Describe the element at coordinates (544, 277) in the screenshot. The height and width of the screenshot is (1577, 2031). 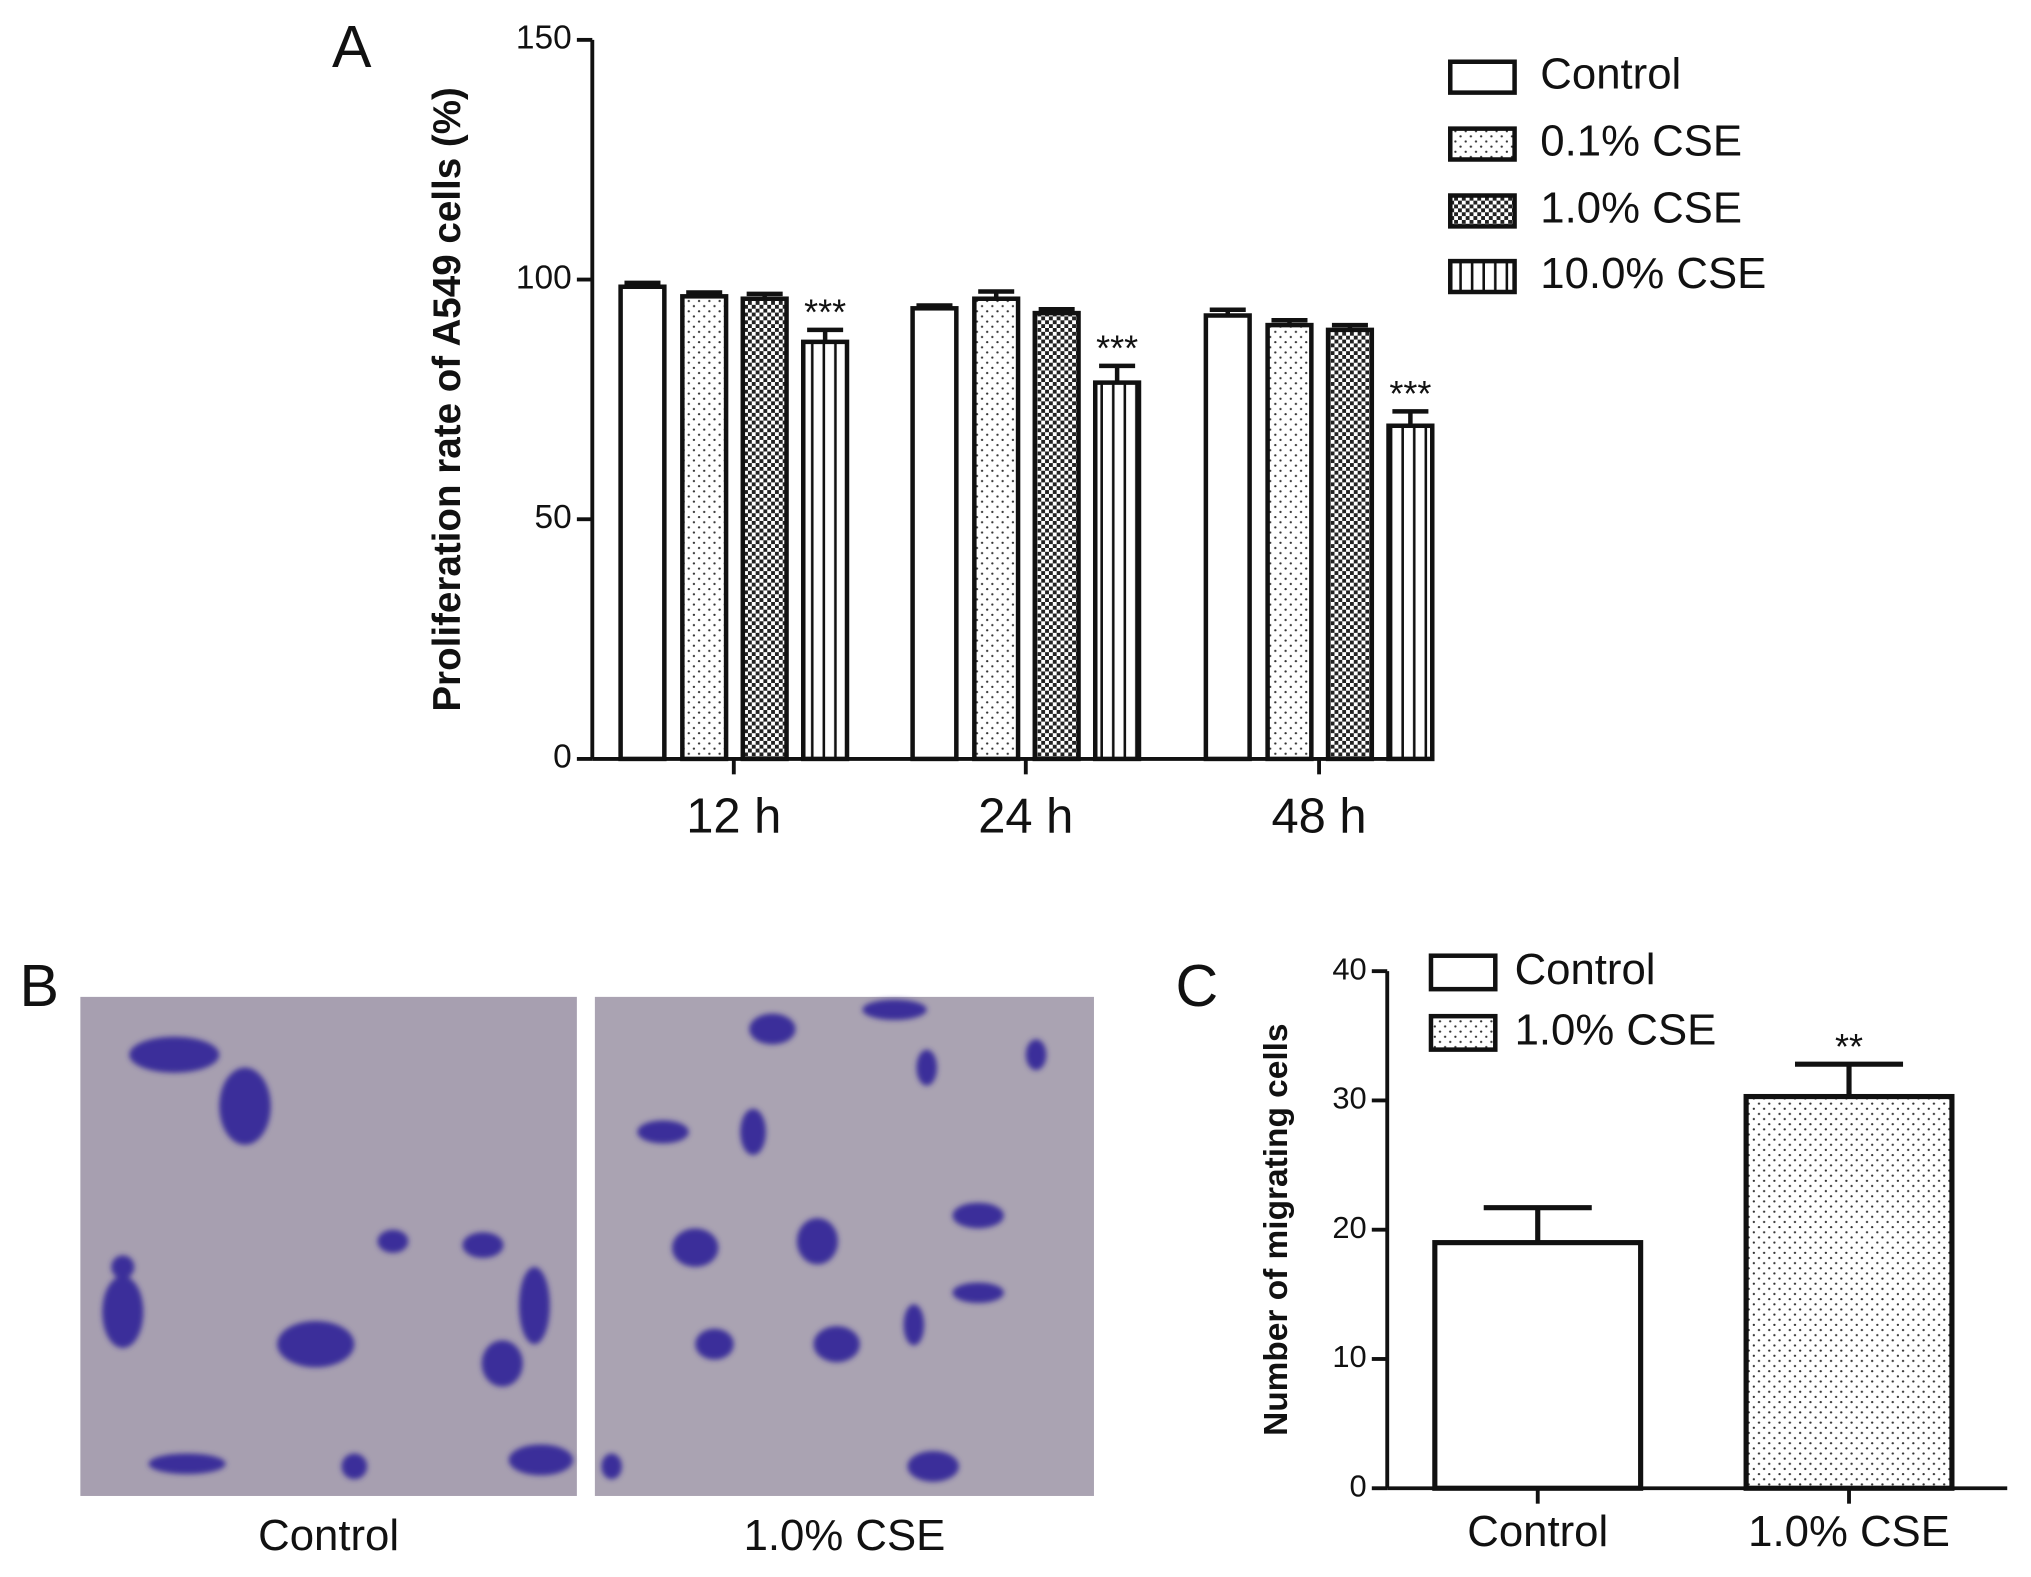
I see `y-tick-label: 100` at that location.